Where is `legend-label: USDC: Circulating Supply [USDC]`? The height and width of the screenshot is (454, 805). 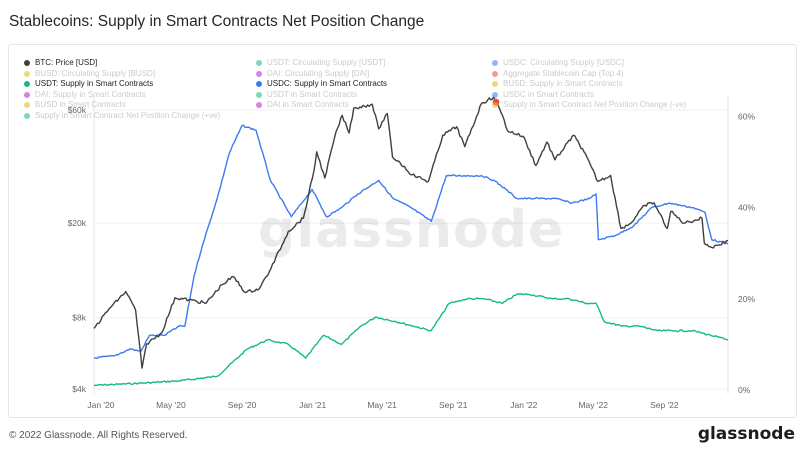
legend-label: USDC: Circulating Supply [USDC] is located at coordinates (563, 62).